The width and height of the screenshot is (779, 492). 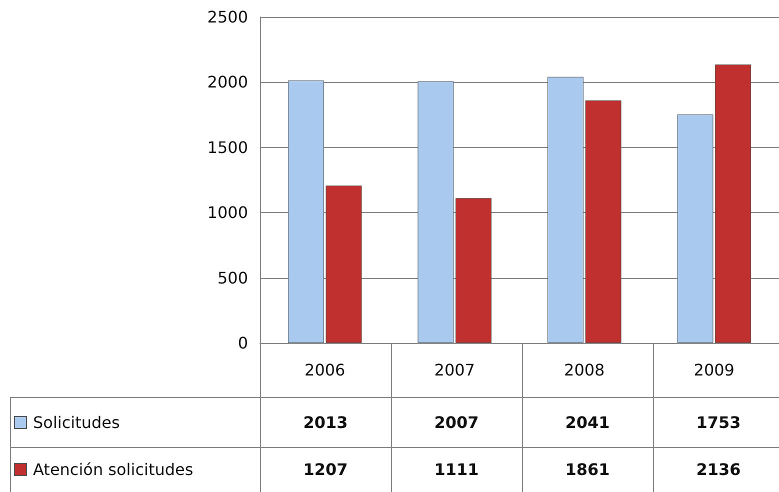 I want to click on x-tick-label: 2009, so click(x=714, y=370).